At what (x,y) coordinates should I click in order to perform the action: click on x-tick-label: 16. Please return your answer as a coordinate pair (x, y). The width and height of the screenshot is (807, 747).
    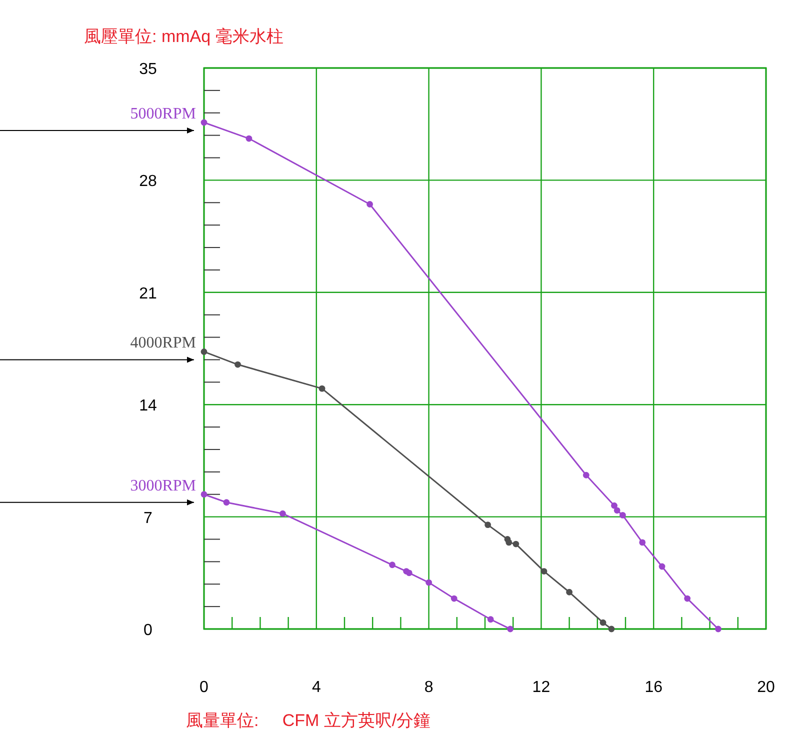
    Looking at the image, I should click on (653, 687).